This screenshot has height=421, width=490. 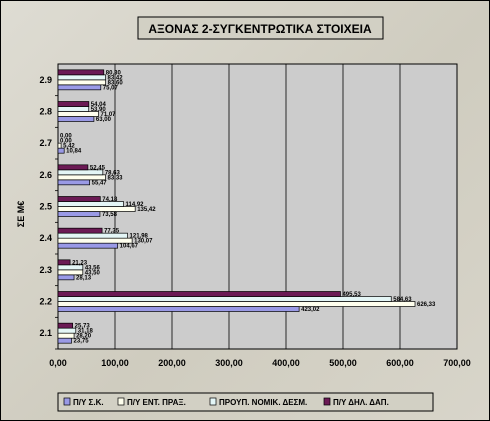 What do you see at coordinates (457, 363) in the screenshot?
I see `x-tick-label: 700,00` at bounding box center [457, 363].